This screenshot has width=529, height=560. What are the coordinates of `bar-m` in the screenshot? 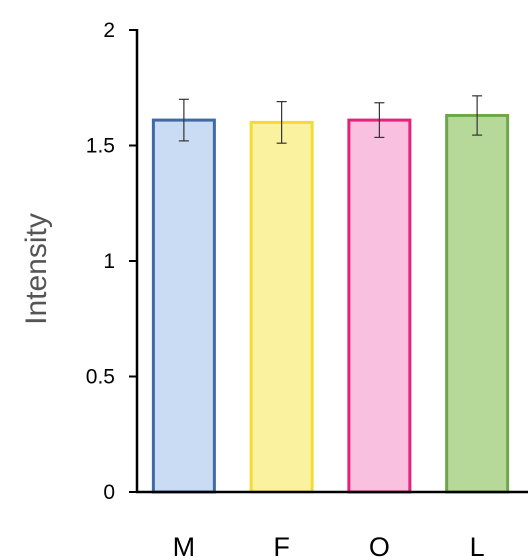 It's located at (183, 306).